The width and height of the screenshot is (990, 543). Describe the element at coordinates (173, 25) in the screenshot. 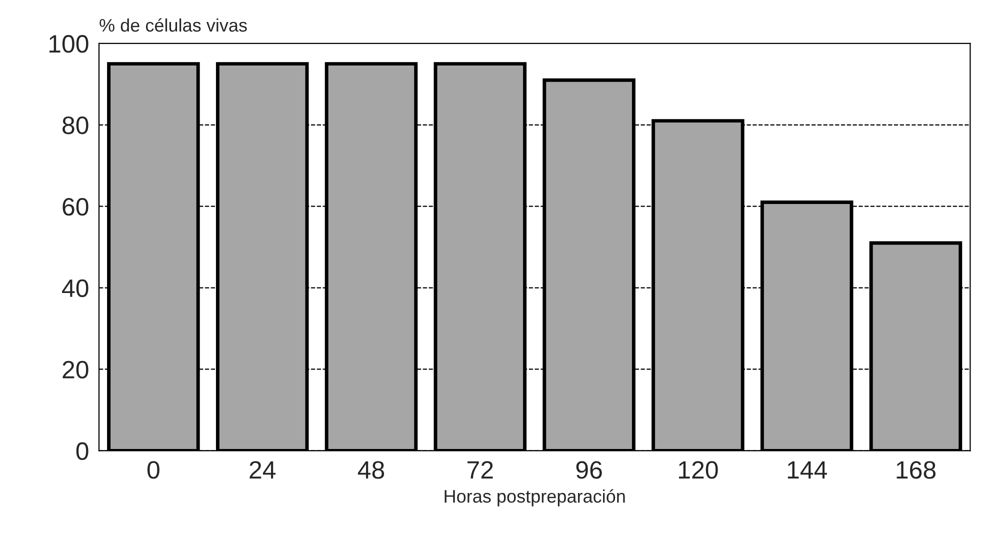

I see `y-axis-title: % de células vivas` at that location.